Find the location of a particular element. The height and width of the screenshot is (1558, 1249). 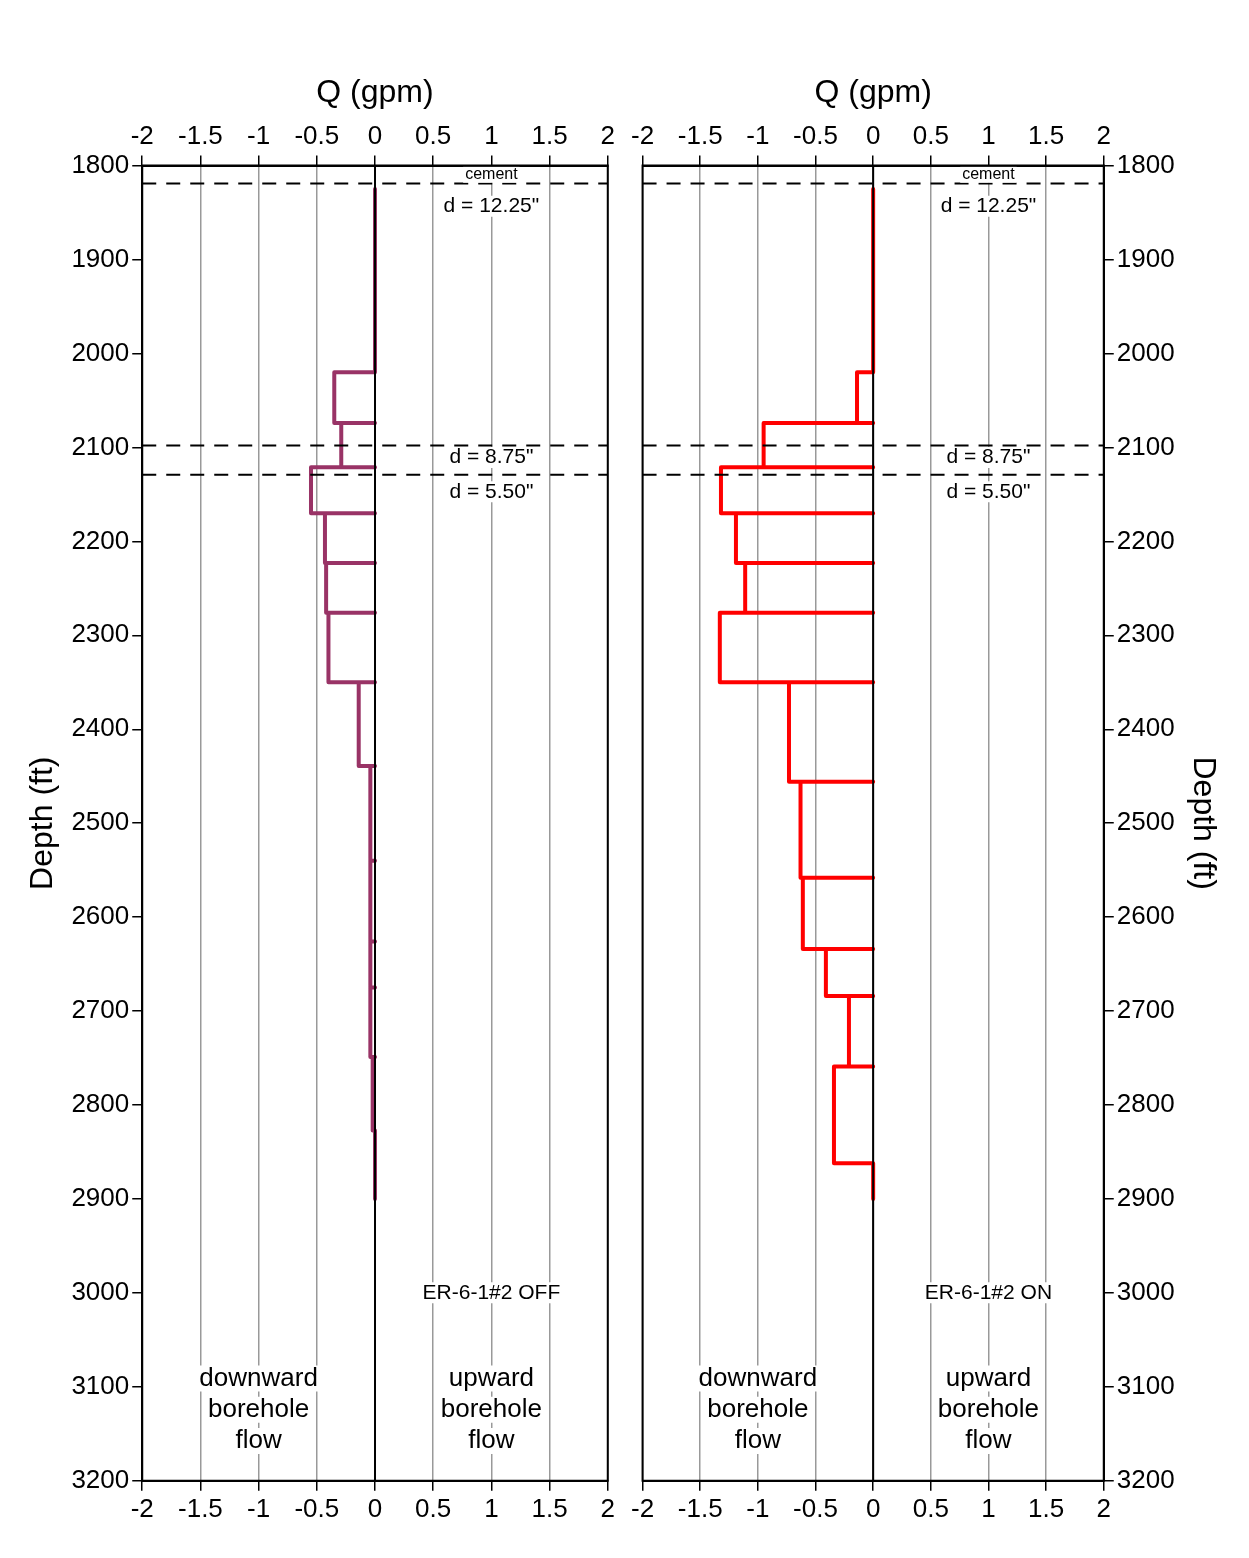

y-tick-label: 2000 is located at coordinates (100, 351).